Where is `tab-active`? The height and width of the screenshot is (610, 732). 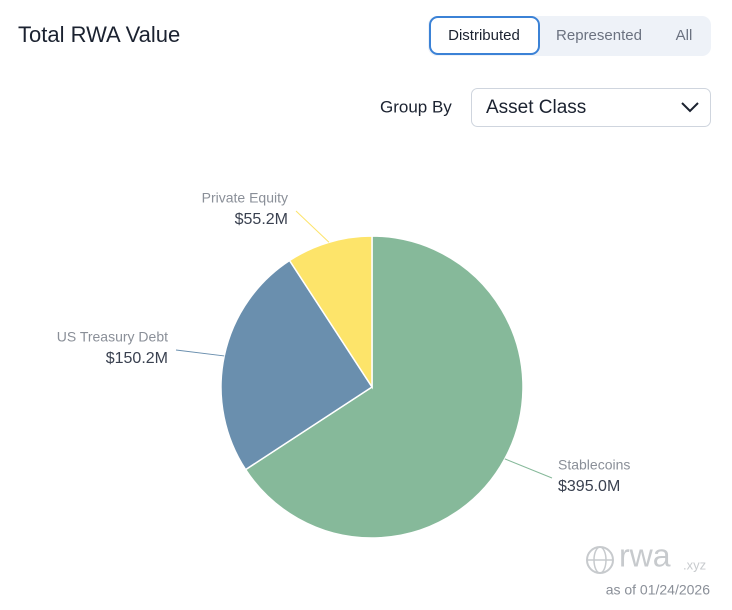
tab-active is located at coordinates (484, 35).